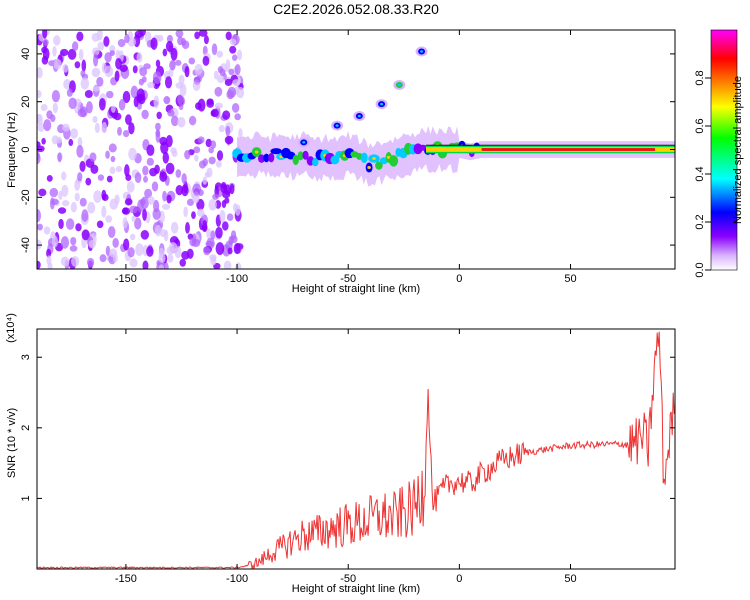 The width and height of the screenshot is (750, 600). Describe the element at coordinates (356, 289) in the screenshot. I see `heatmap-x-axis-label: Height of straight line (km)` at that location.